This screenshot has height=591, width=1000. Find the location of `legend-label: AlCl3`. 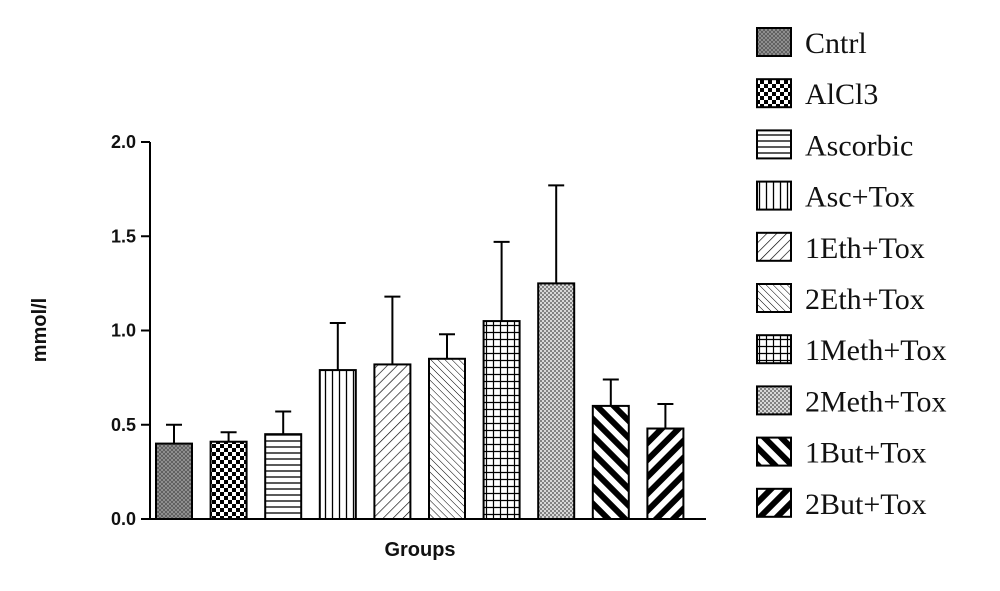

legend-label: AlCl3 is located at coordinates (841, 94).